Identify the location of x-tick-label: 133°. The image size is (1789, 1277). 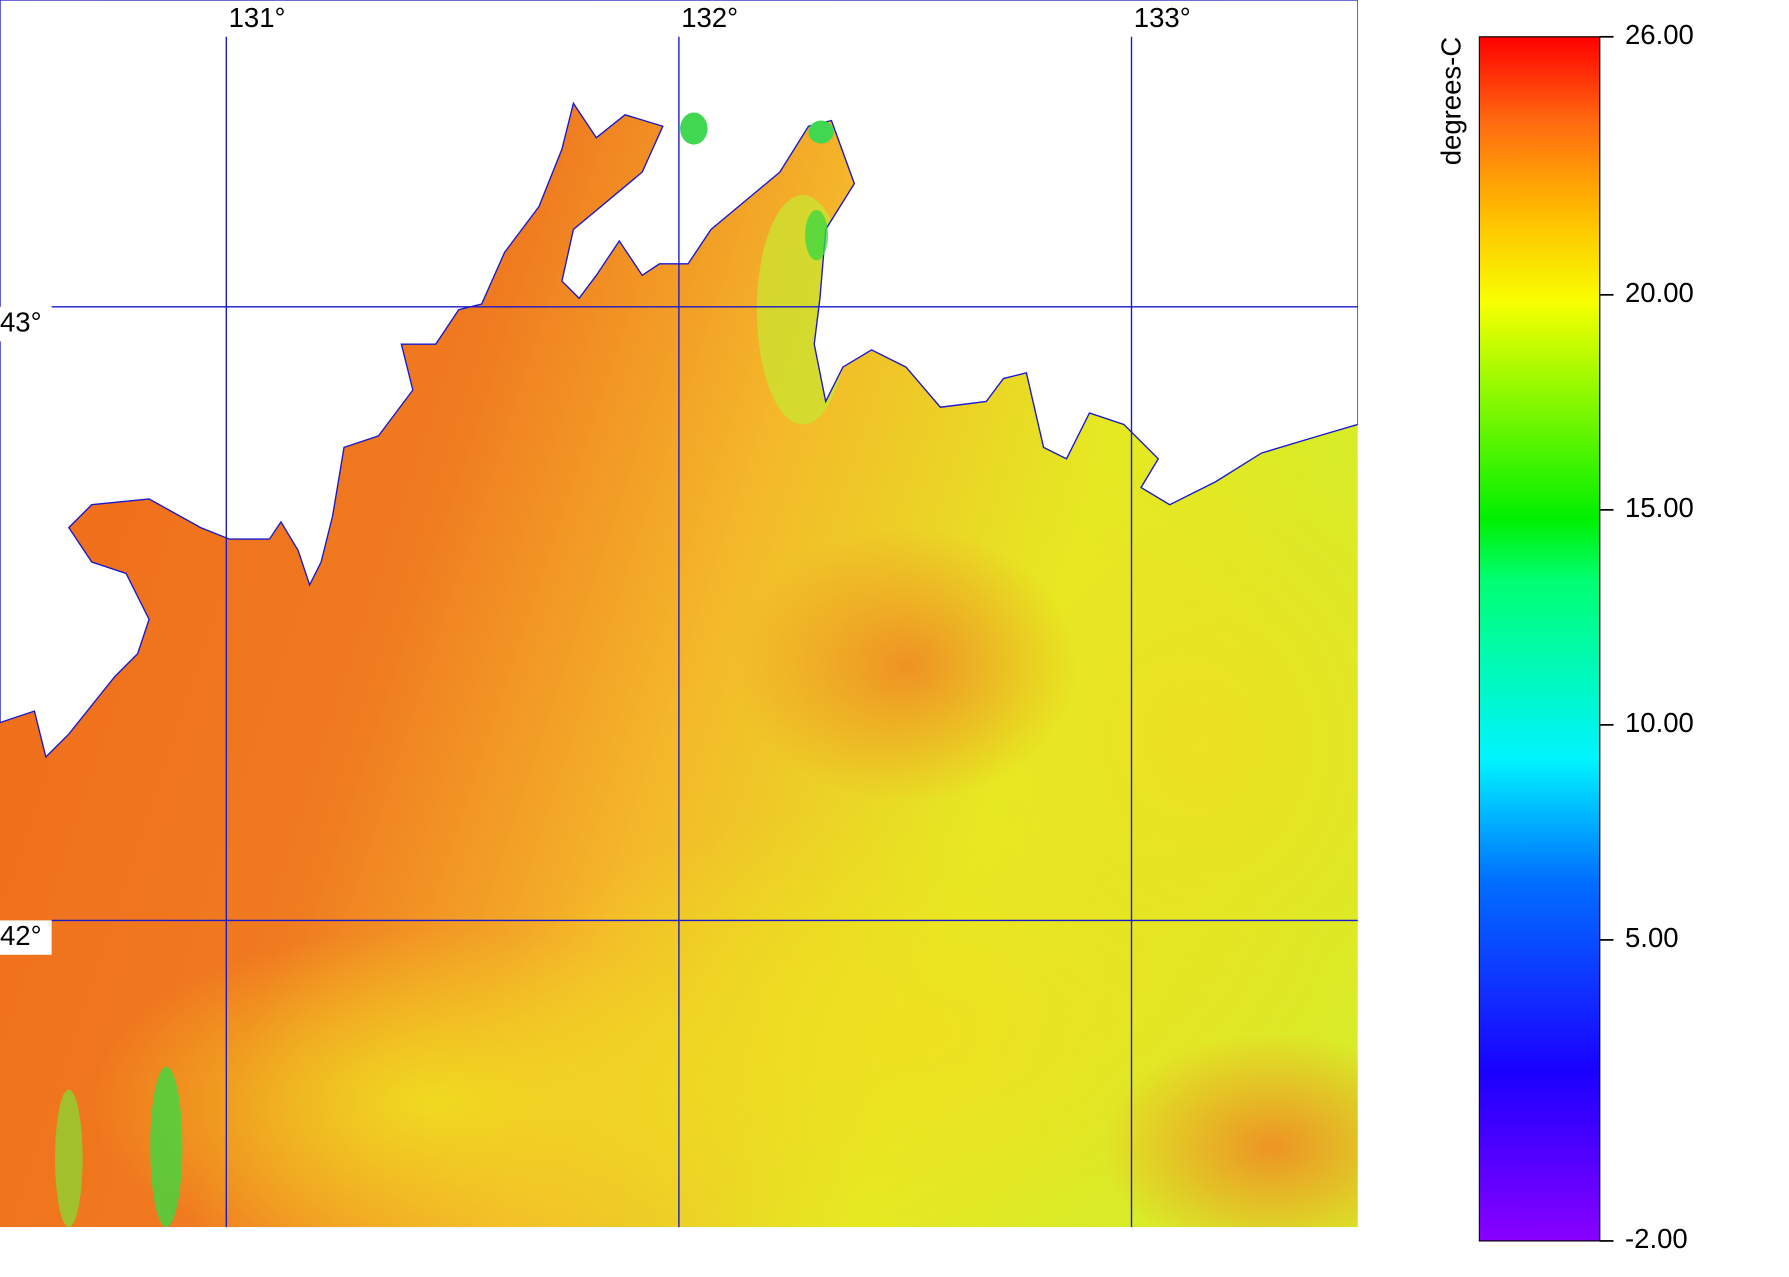
(1162, 17).